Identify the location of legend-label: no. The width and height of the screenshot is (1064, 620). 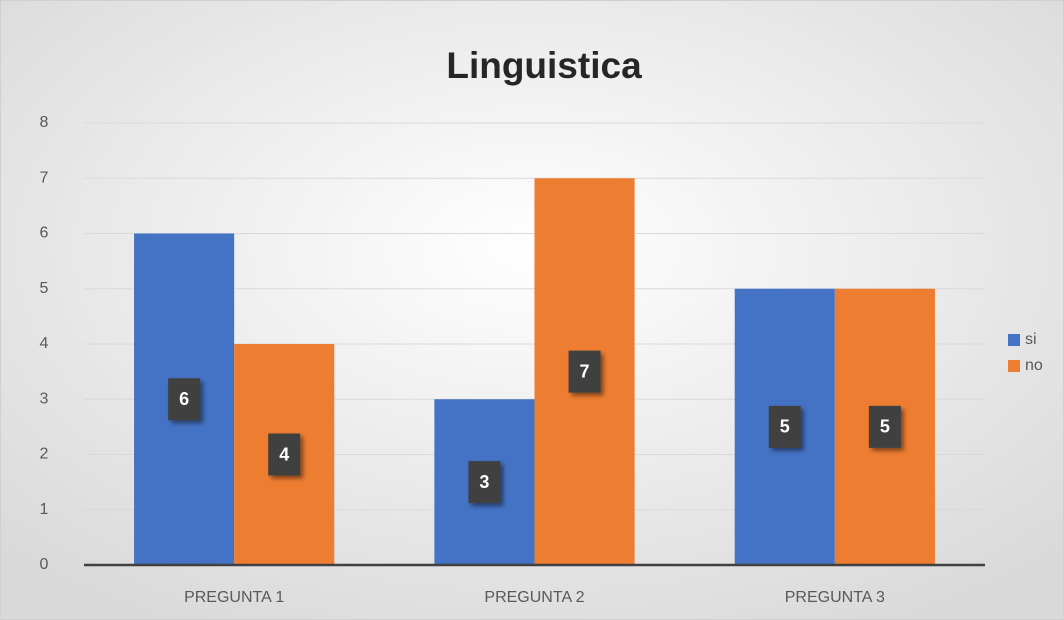
(1034, 365).